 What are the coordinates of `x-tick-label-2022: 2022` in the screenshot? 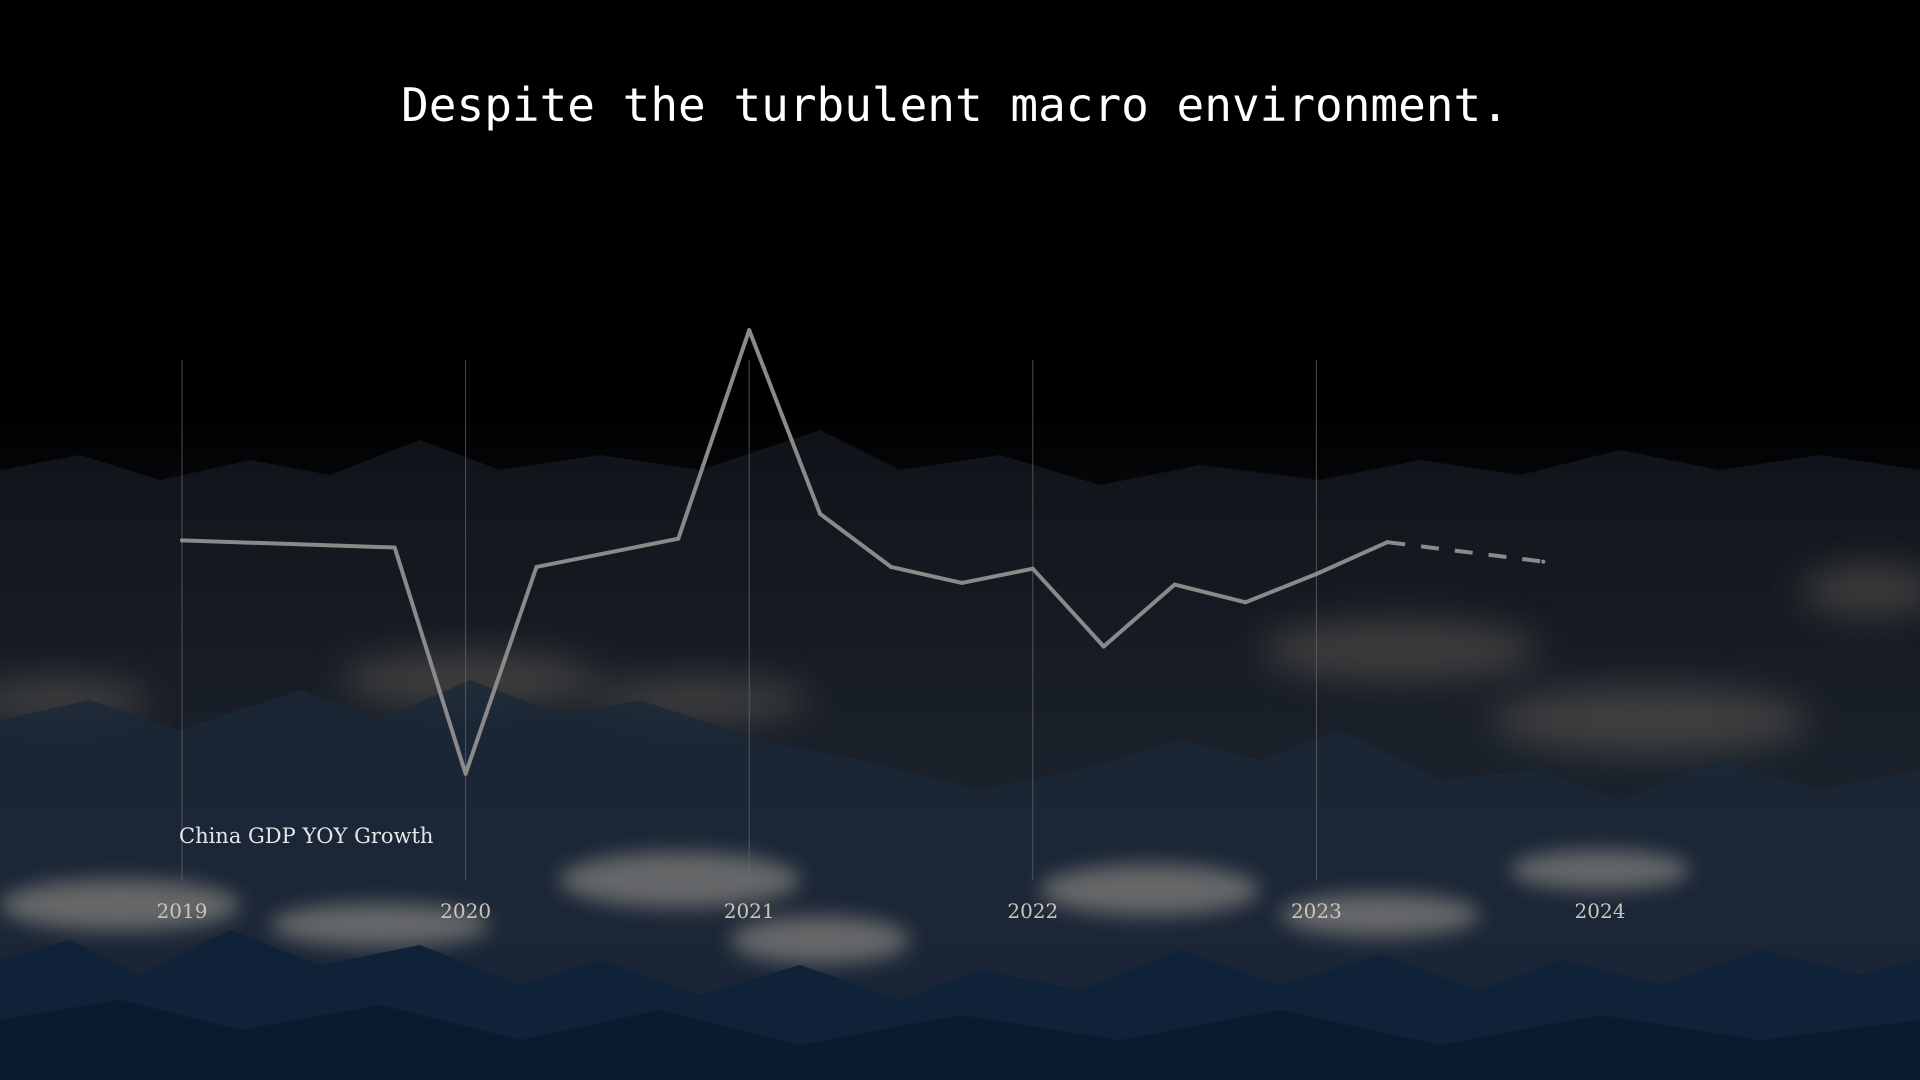 It's located at (1032, 911).